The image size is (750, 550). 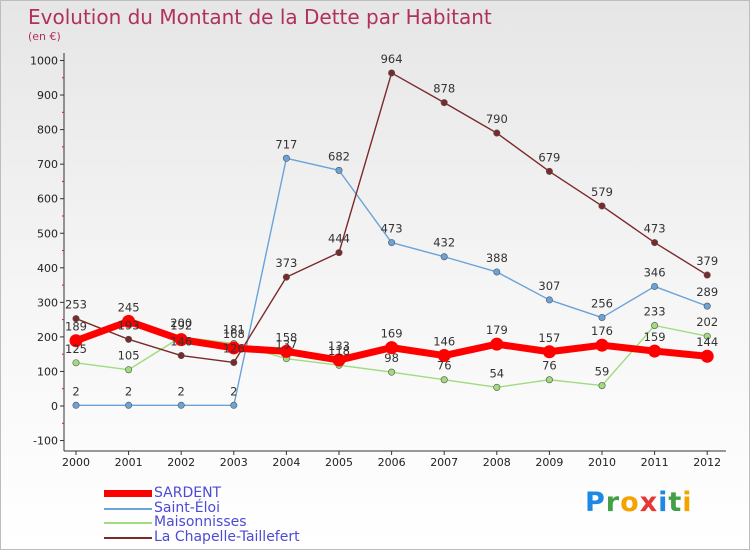 What do you see at coordinates (339, 156) in the screenshot?
I see `data-label-saint-loi: 682` at bounding box center [339, 156].